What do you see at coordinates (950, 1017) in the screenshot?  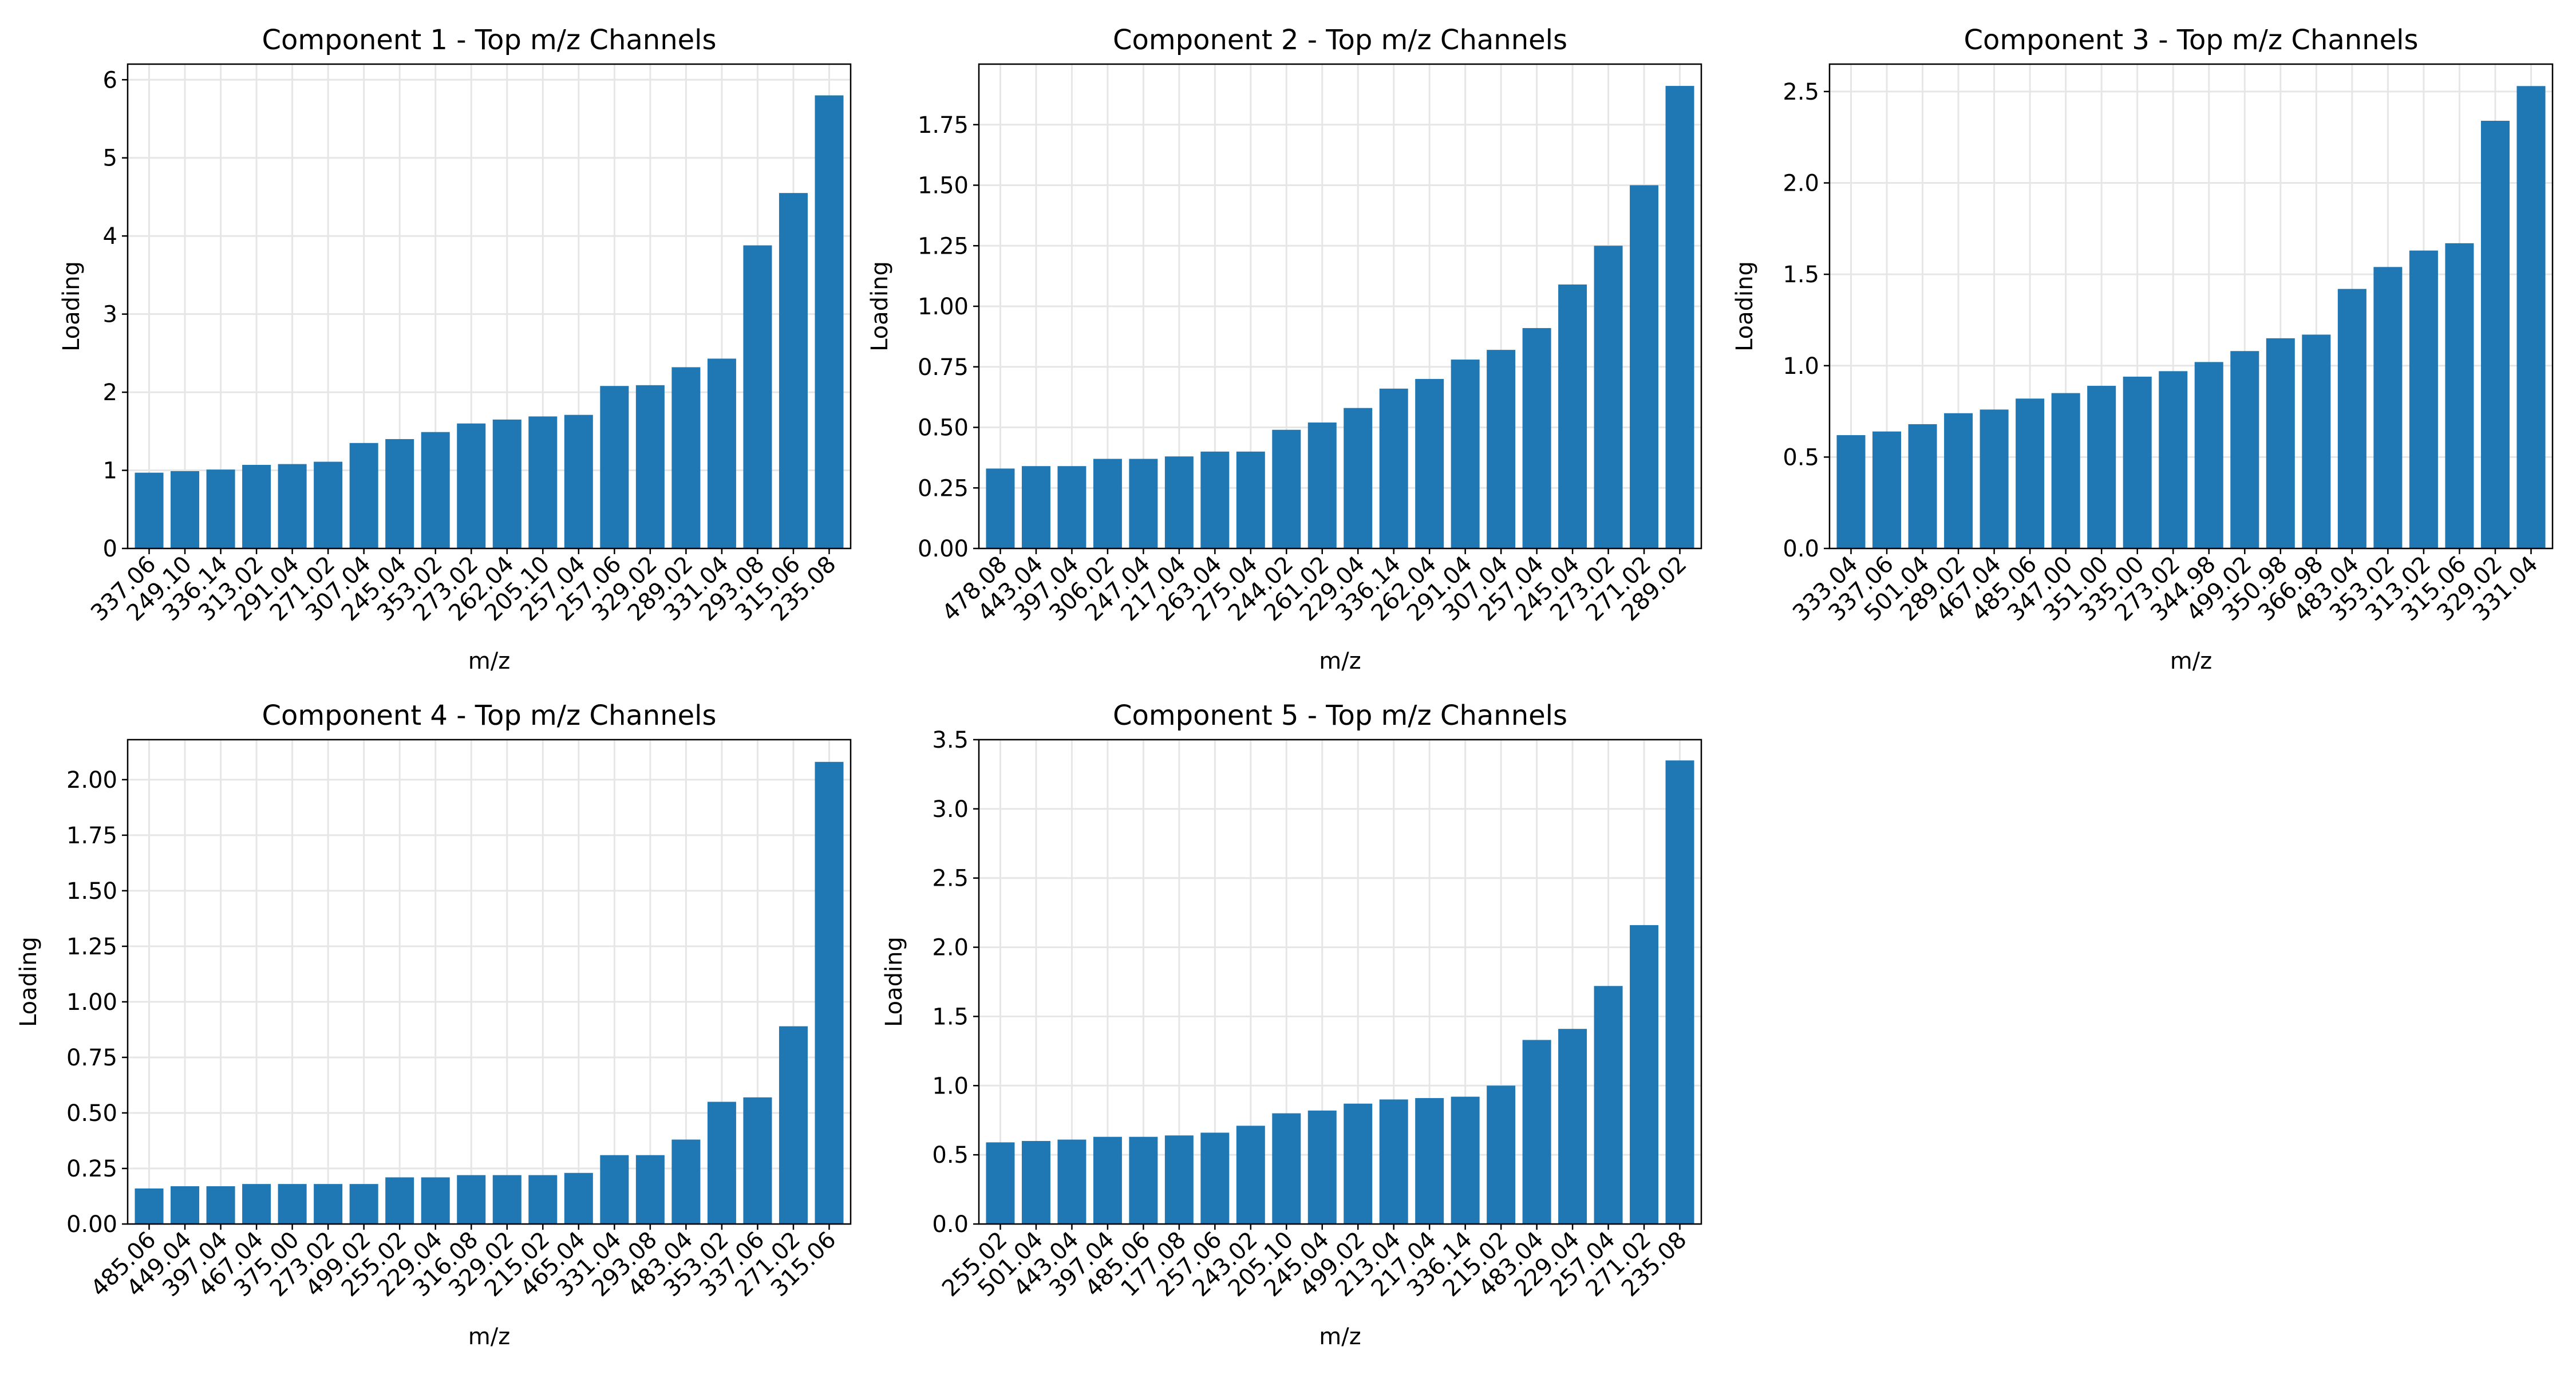 I see `y-tick-label: 1.5` at bounding box center [950, 1017].